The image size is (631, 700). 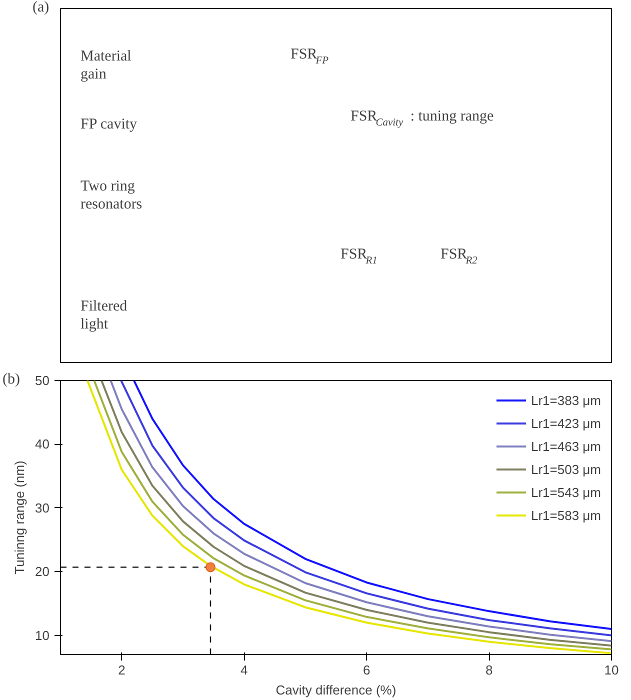 I want to click on x-tick-label: 4, so click(x=244, y=670).